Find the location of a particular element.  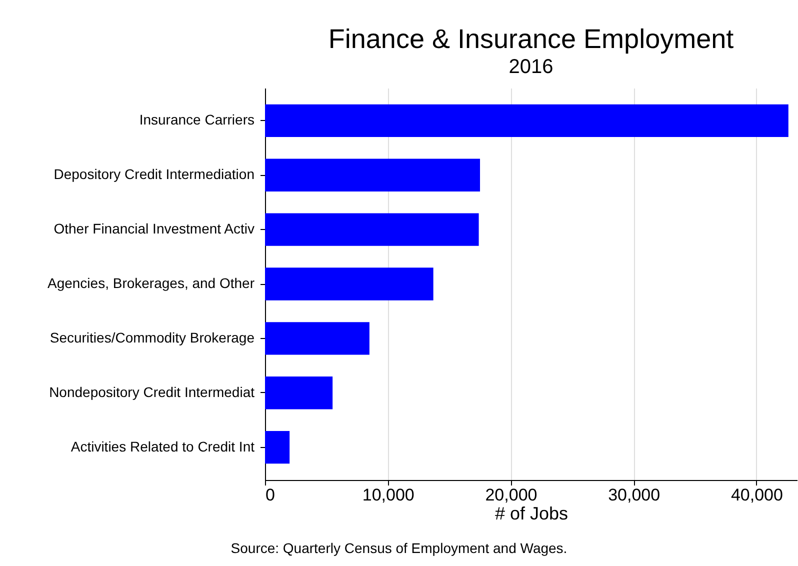

chart-subtitle: 2016 is located at coordinates (531, 67).